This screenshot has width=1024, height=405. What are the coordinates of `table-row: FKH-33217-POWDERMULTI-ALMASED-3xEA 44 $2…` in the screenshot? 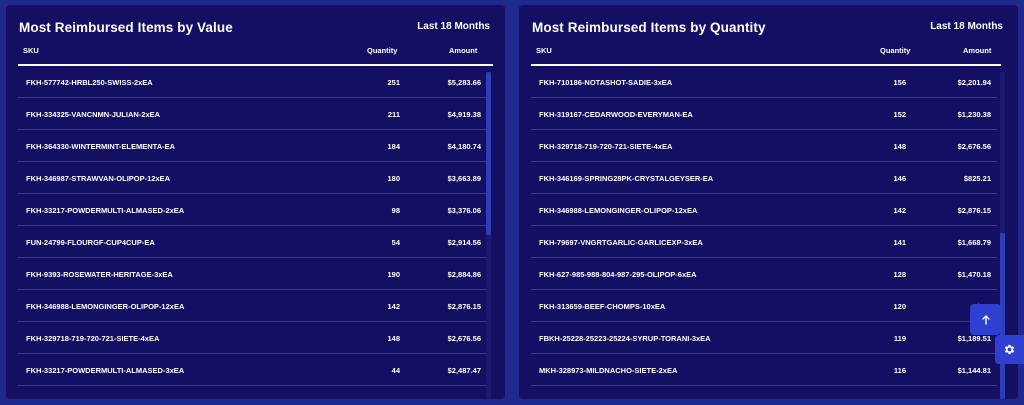 It's located at (253, 370).